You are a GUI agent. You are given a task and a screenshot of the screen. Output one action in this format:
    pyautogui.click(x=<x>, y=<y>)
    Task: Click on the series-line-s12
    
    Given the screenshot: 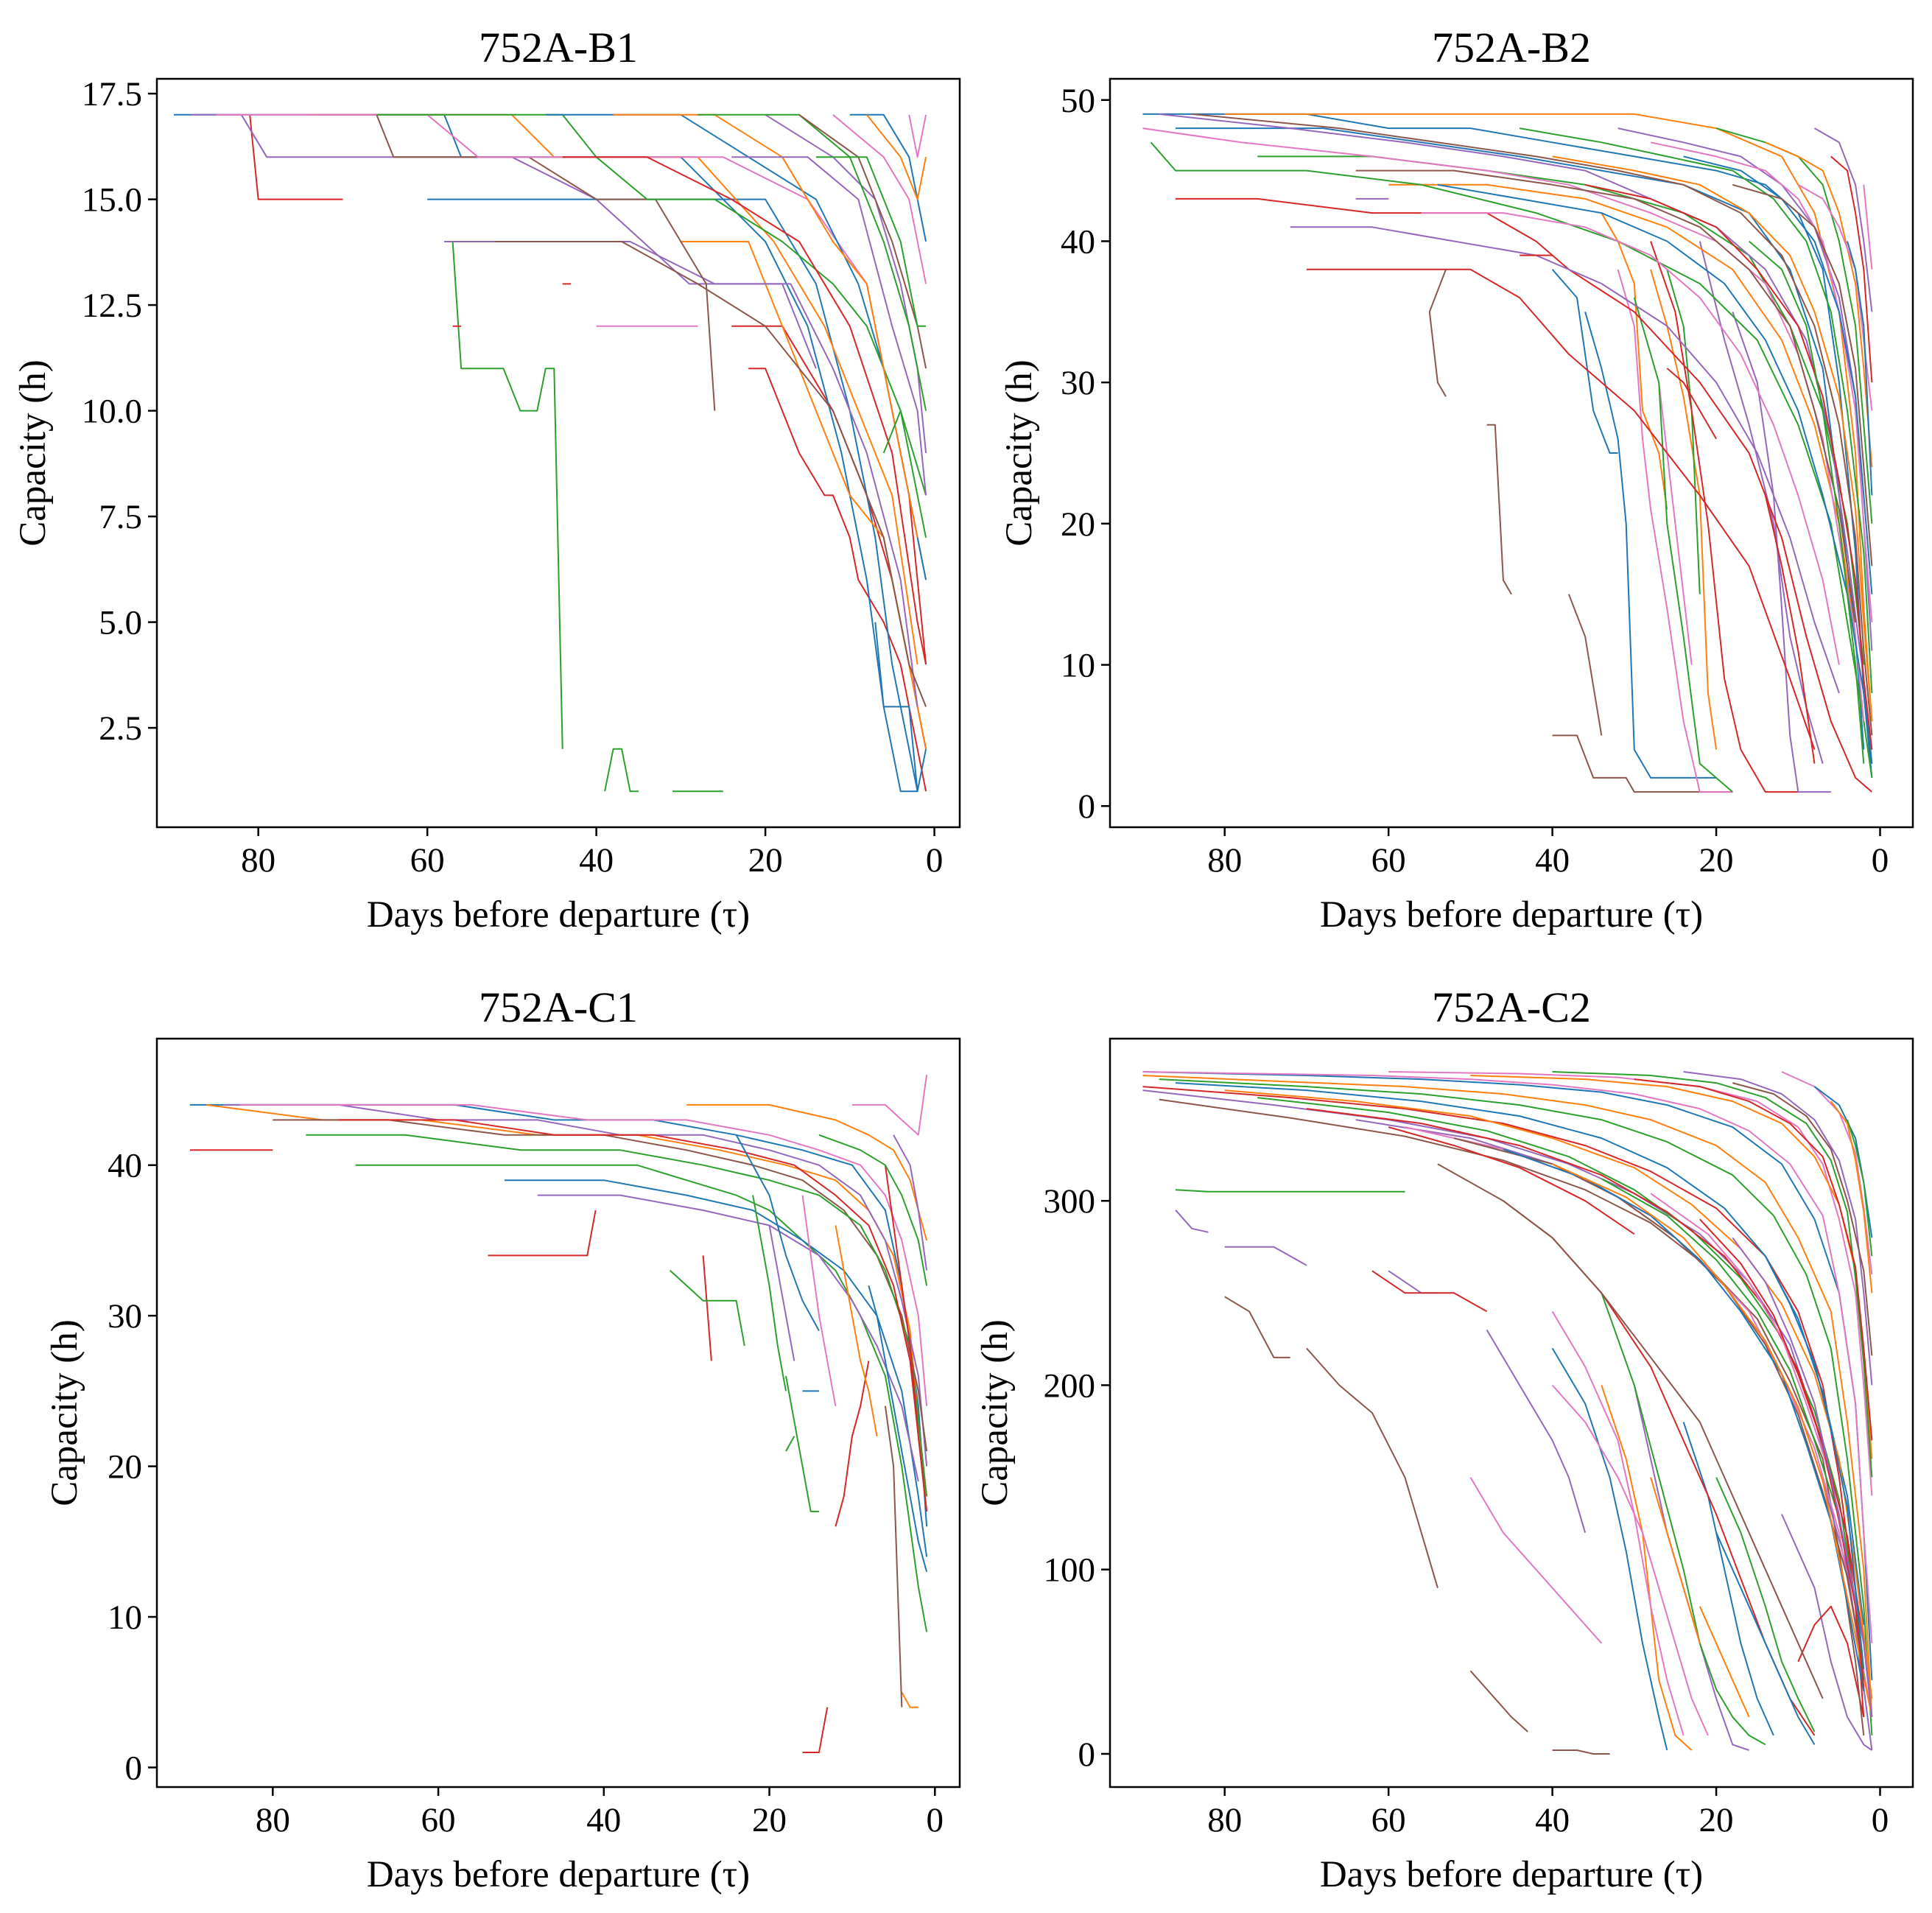 What is the action you would take?
    pyautogui.click(x=554, y=410)
    